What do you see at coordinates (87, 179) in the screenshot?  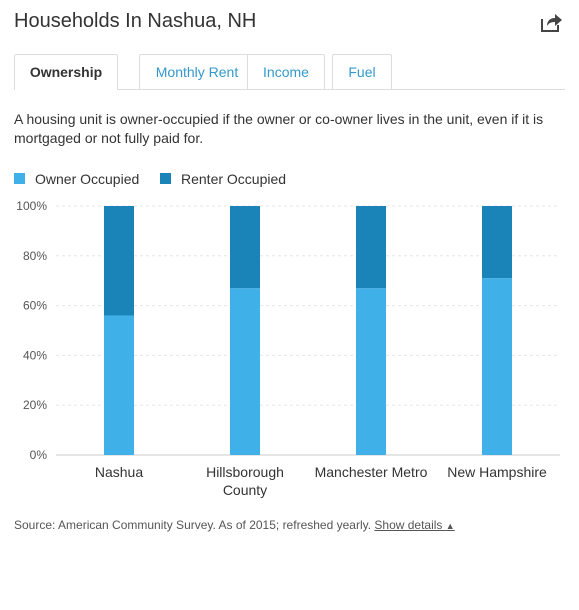 I see `legend-label-owner: Owner Occupied` at bounding box center [87, 179].